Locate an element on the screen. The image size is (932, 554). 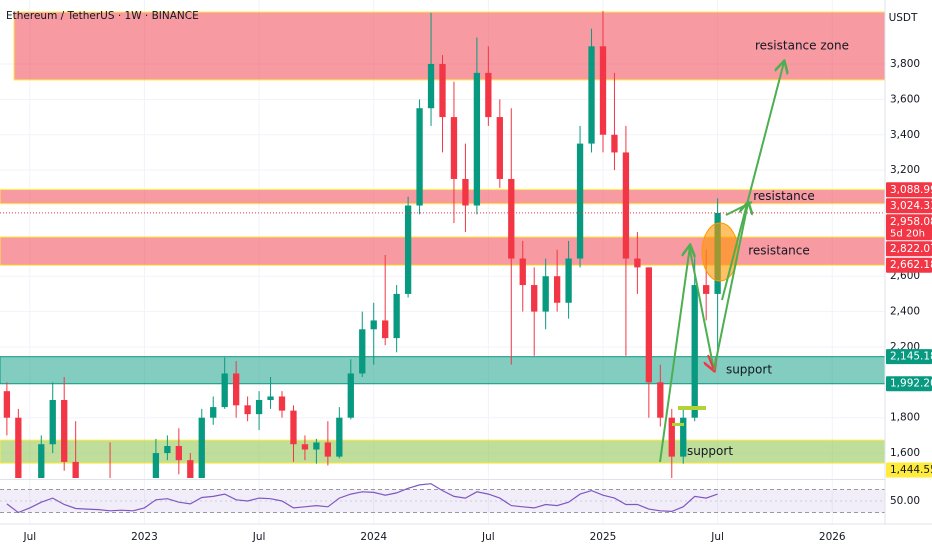
x-tick-label: 2023 is located at coordinates (144, 537).